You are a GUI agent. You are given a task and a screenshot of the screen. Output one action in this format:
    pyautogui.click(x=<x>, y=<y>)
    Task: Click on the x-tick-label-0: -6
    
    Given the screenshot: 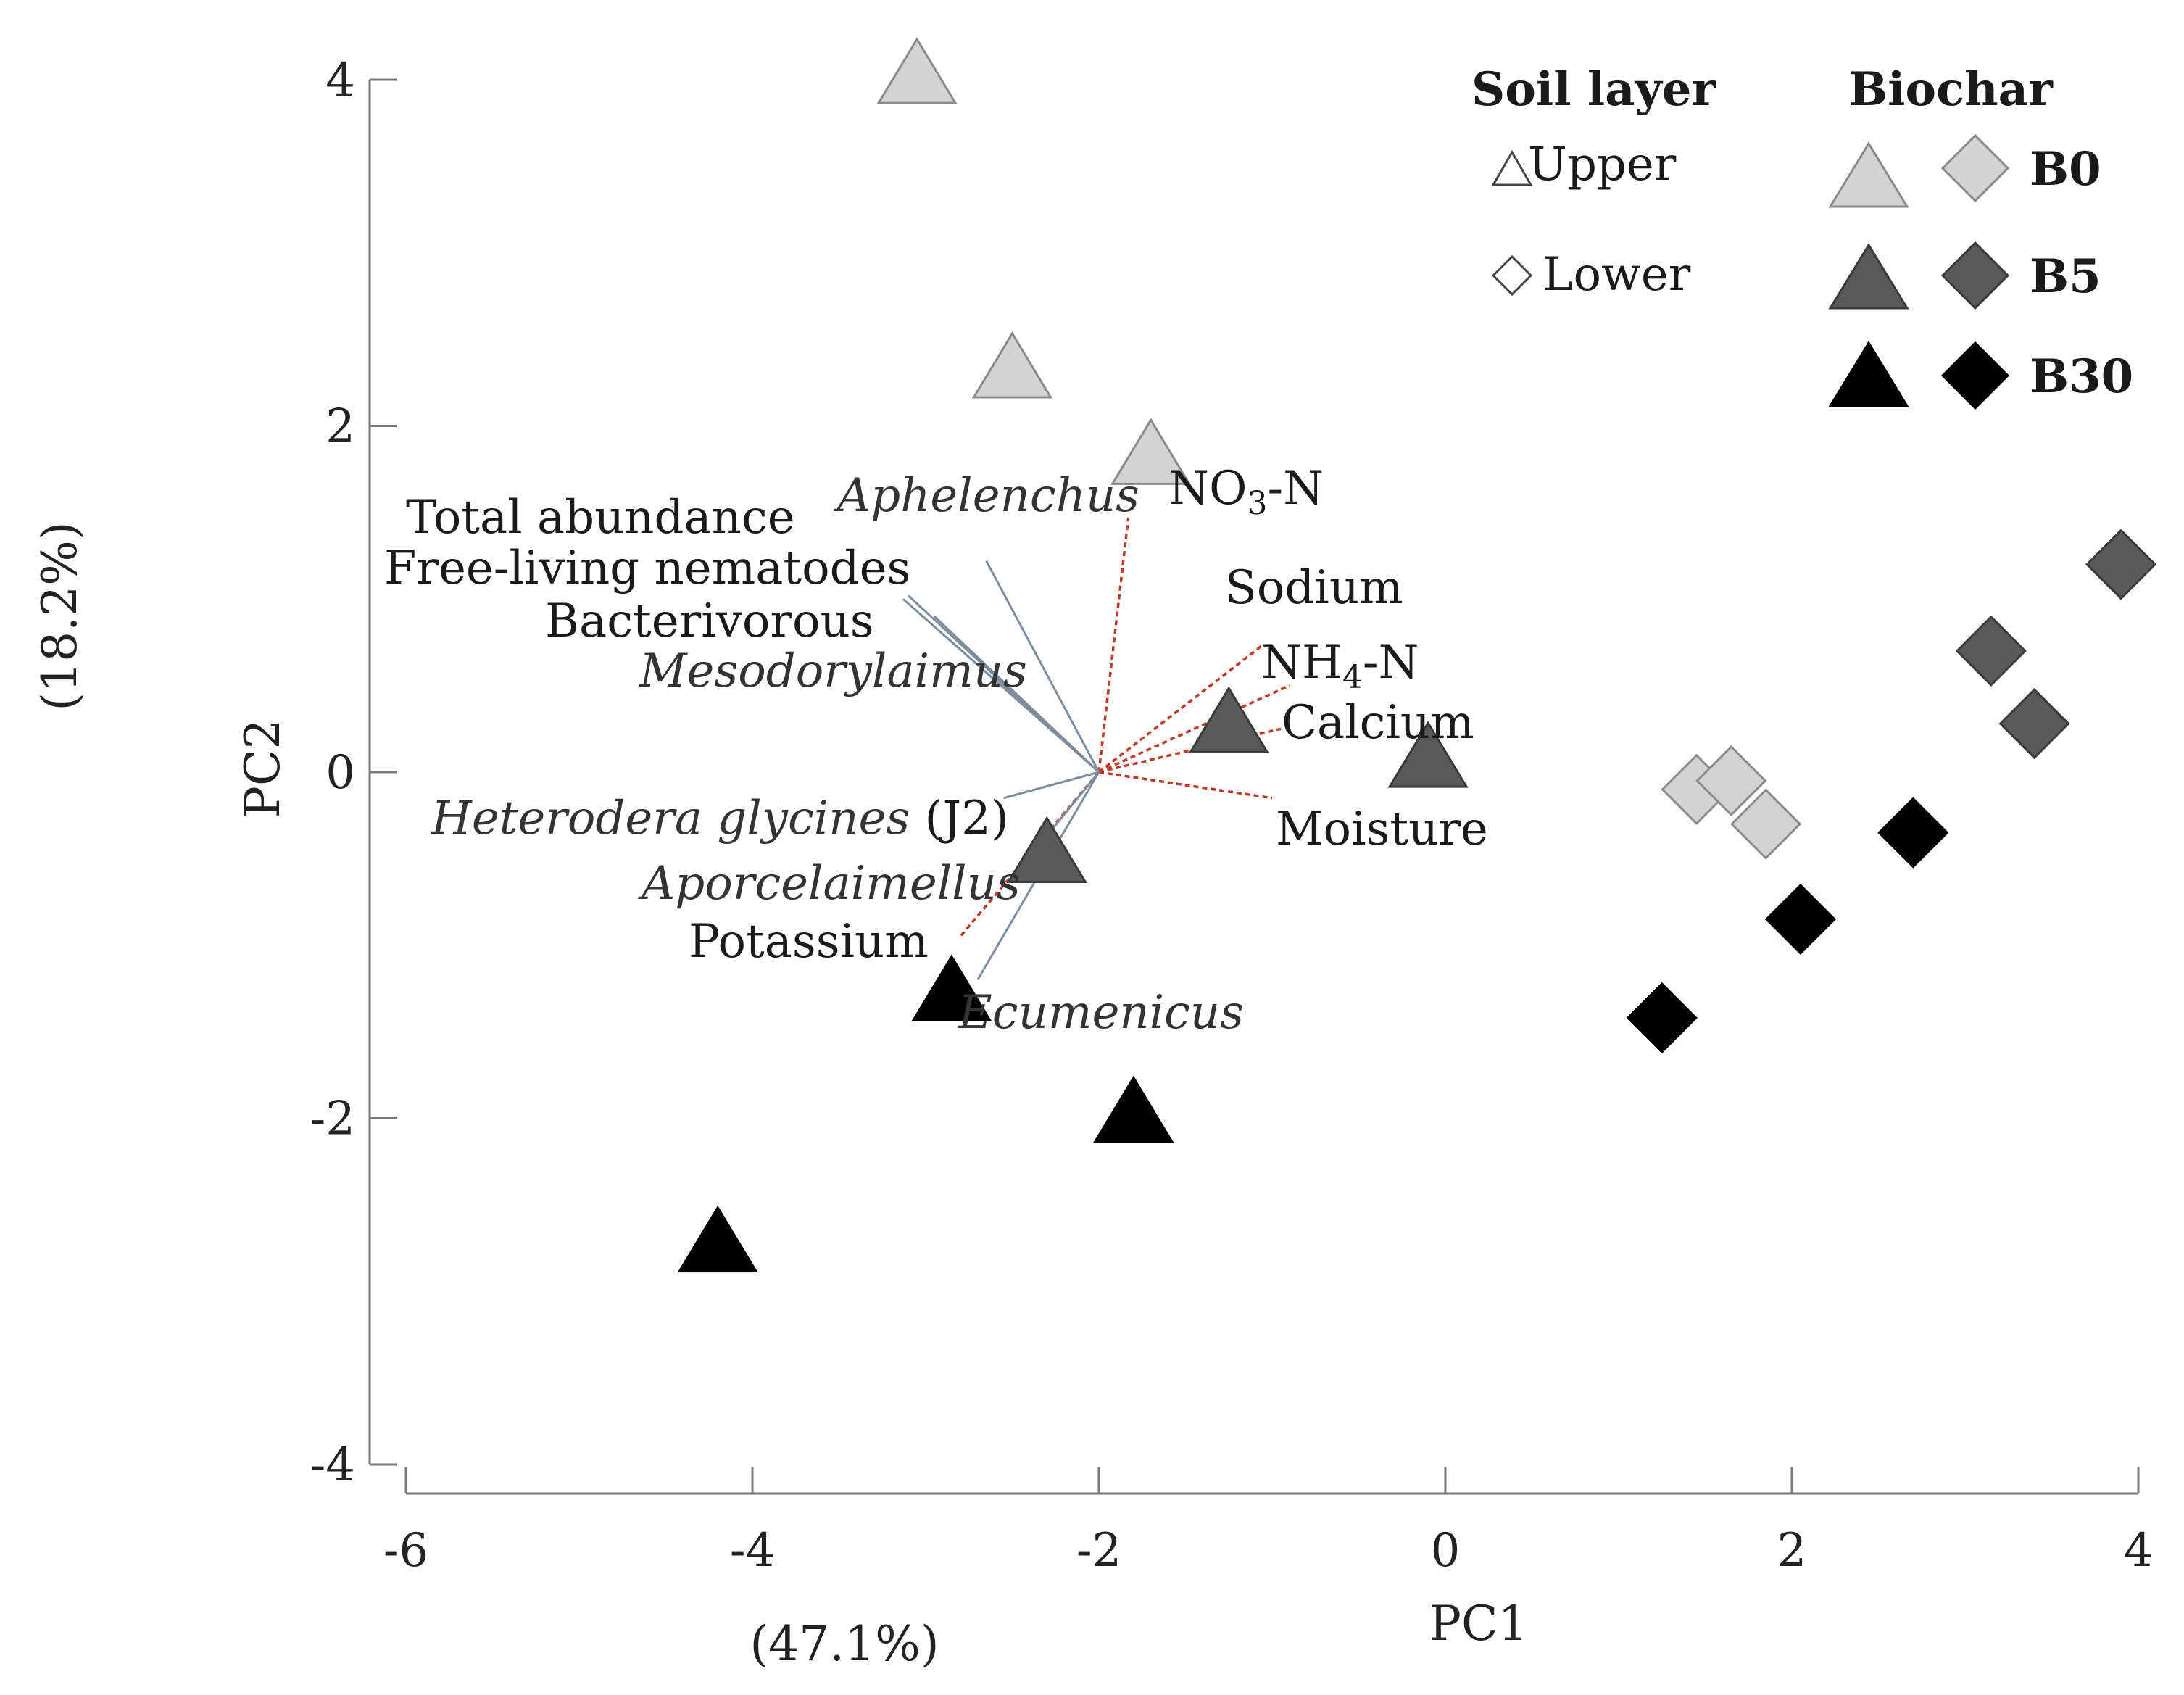 What is the action you would take?
    pyautogui.click(x=405, y=1551)
    